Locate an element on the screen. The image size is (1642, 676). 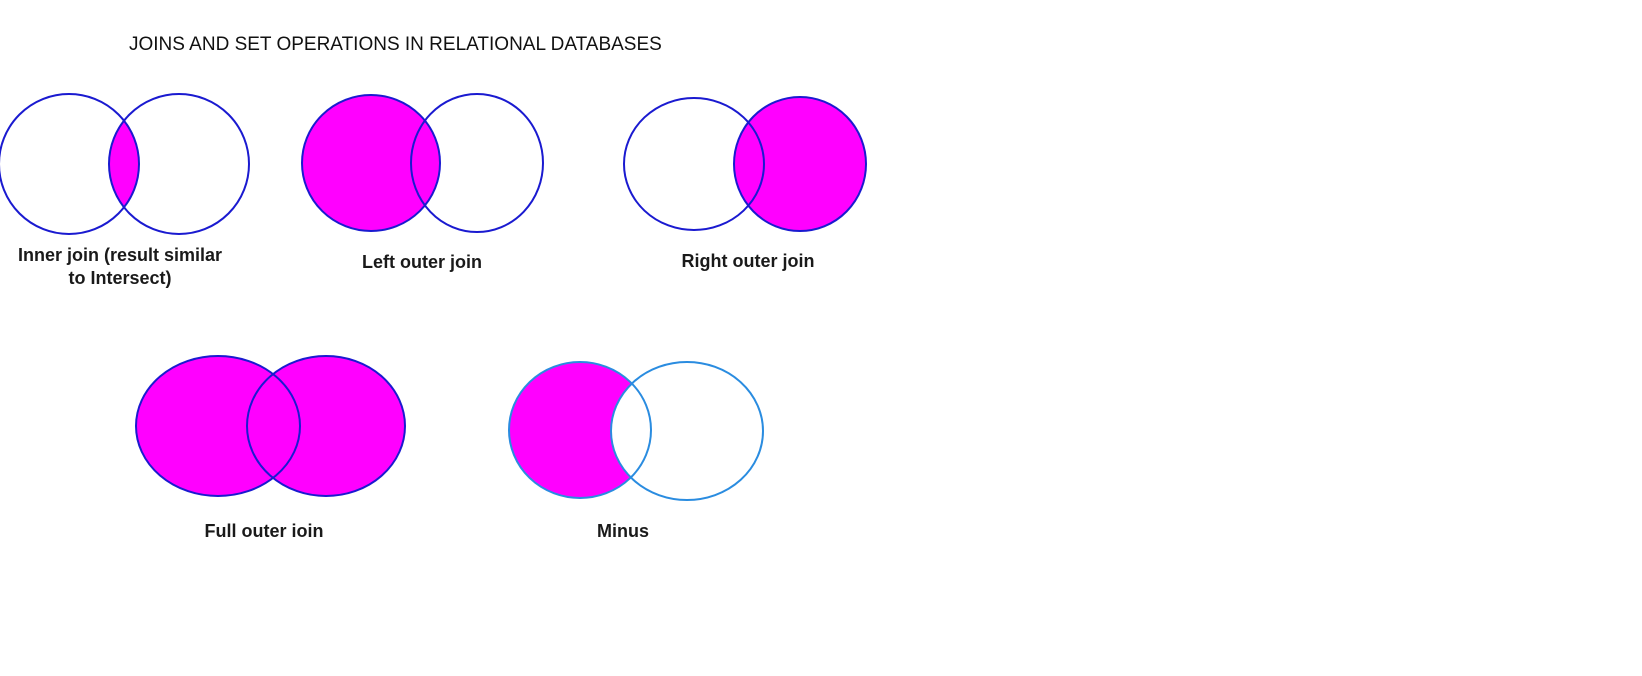
left-outer-join-caption: Left outer join is located at coordinates (422, 262).